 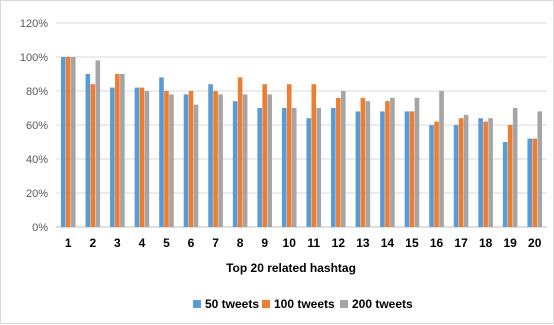 What do you see at coordinates (68, 243) in the screenshot?
I see `x-tick-label: 1` at bounding box center [68, 243].